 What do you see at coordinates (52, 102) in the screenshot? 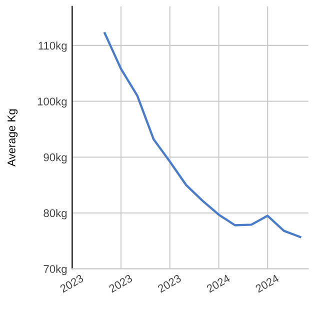
I see `y-tick-label: 100kg` at bounding box center [52, 102].